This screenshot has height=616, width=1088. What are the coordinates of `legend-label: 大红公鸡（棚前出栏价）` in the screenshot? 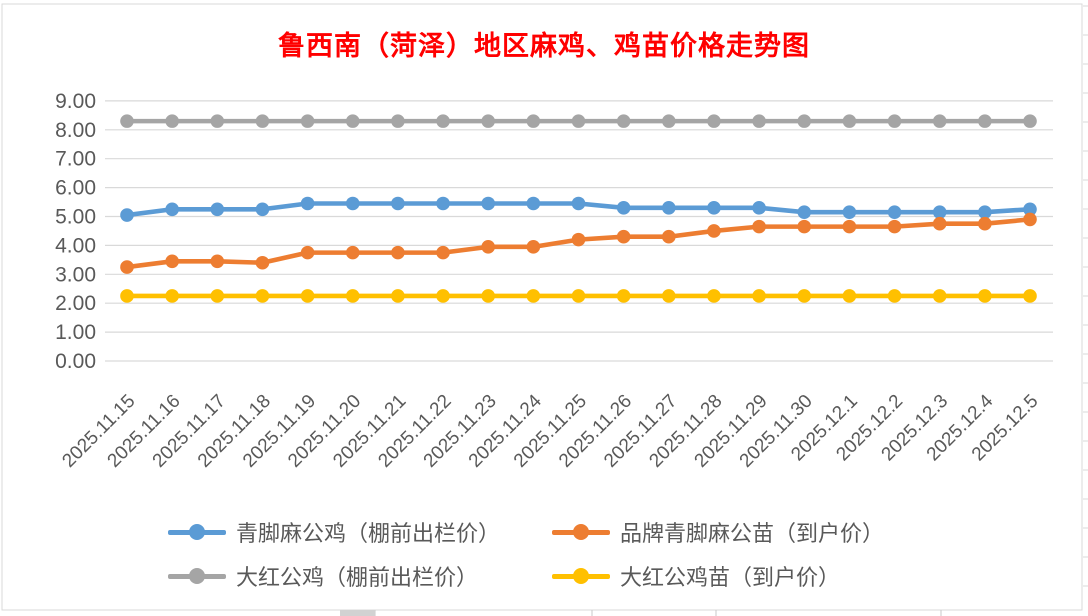 It's located at (357, 577).